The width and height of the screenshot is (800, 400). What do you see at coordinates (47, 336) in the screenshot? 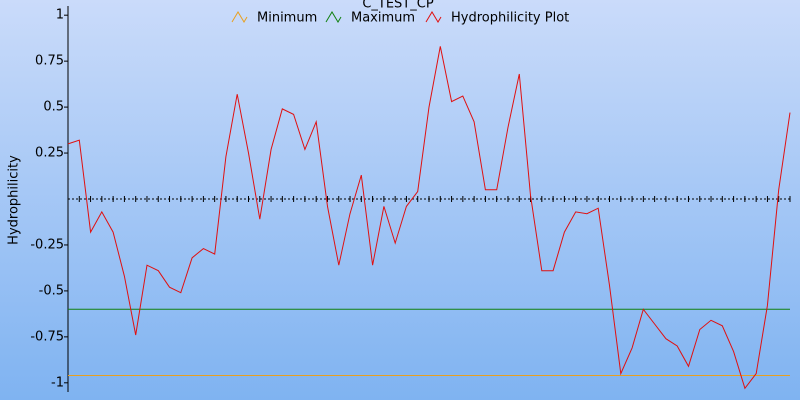
I see `y-tick-label: -0.75` at bounding box center [47, 336].